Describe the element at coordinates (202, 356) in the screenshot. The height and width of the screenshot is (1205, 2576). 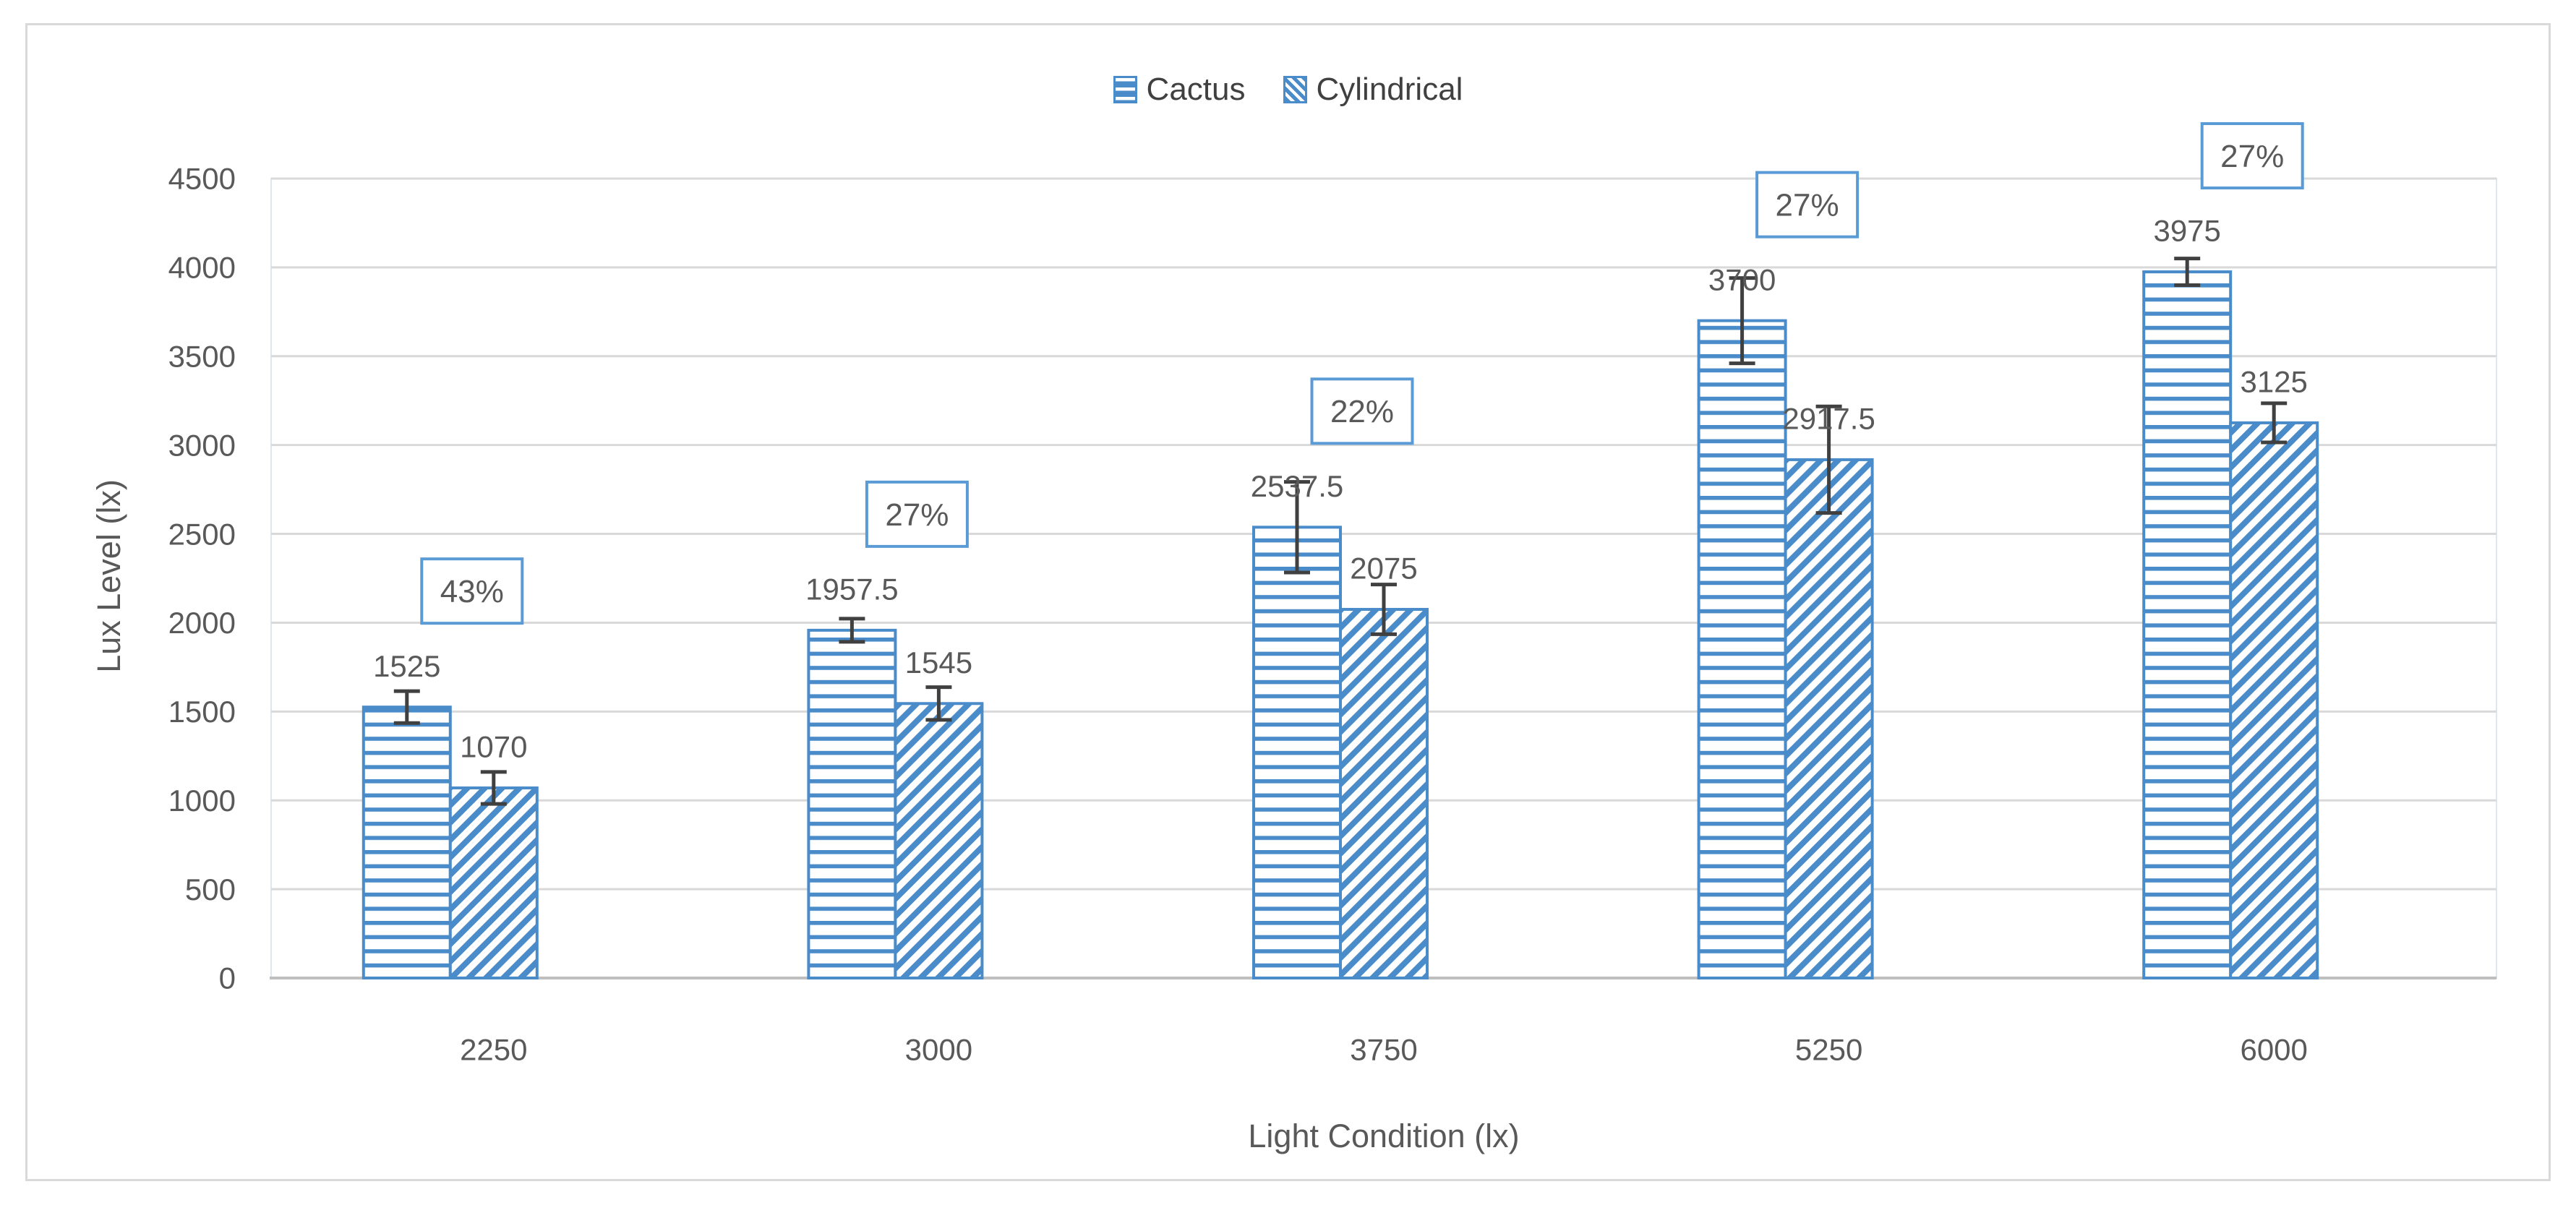
I see `y-tick-3500: 3500` at that location.